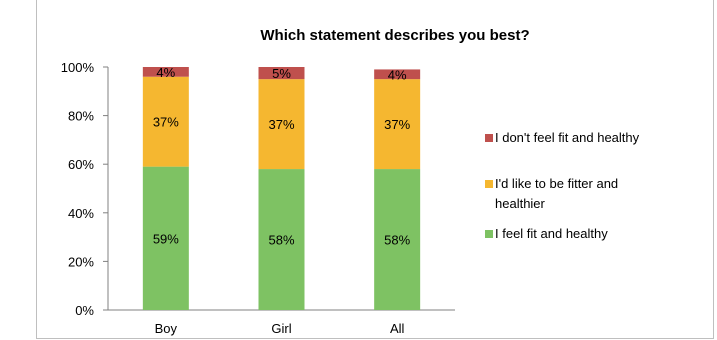 Image resolution: width=717 pixels, height=340 pixels. Describe the element at coordinates (81, 116) in the screenshot. I see `y-tick-label: 80%` at that location.